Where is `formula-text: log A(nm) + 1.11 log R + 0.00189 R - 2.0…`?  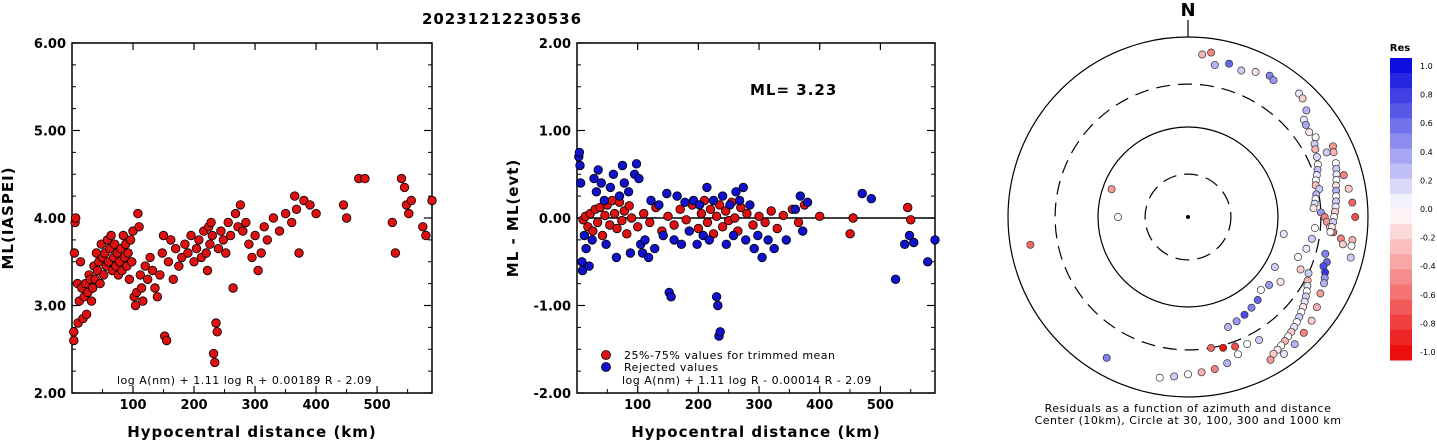
formula-text: log A(nm) + 1.11 log R + 0.00189 R - 2.0… is located at coordinates (244, 380).